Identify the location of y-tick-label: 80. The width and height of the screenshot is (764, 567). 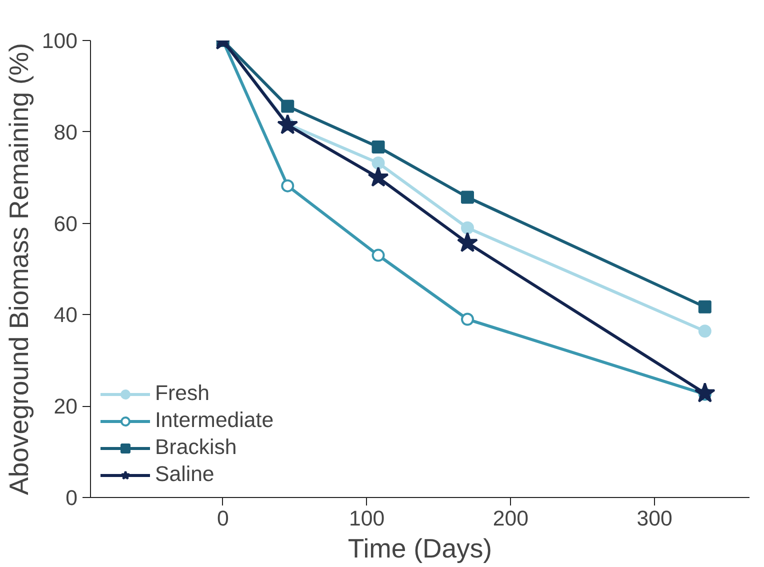
(66, 132).